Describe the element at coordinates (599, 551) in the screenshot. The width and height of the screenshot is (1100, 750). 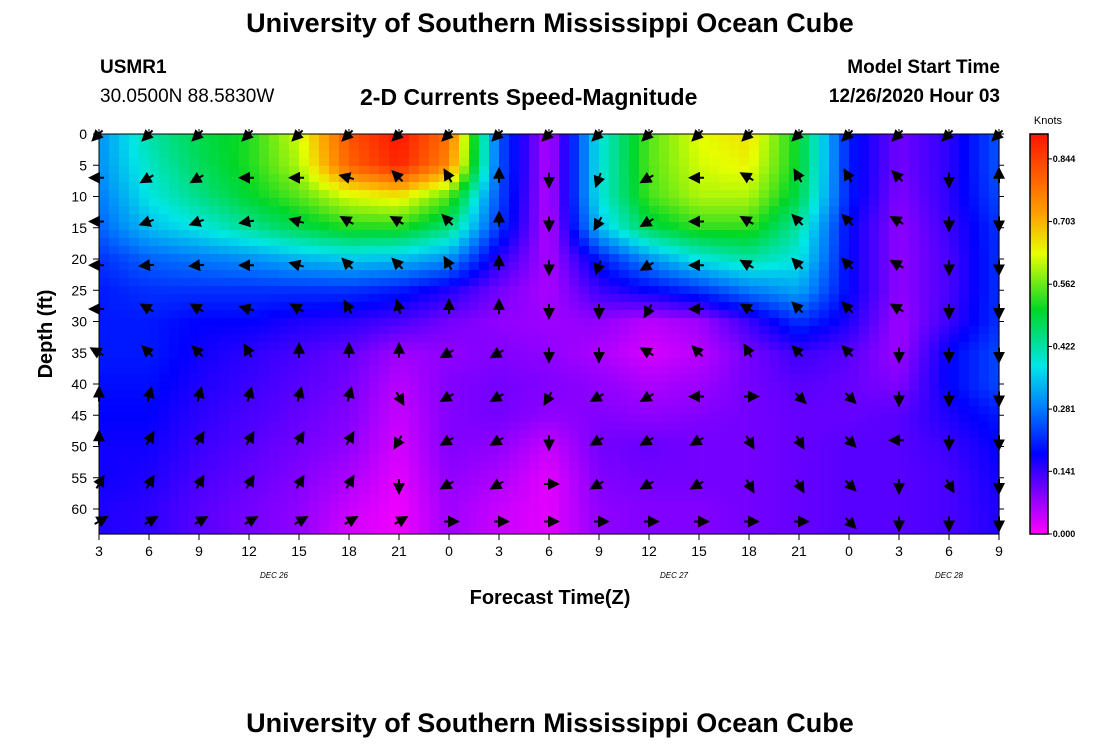
I see `x-tick-label: 9` at that location.